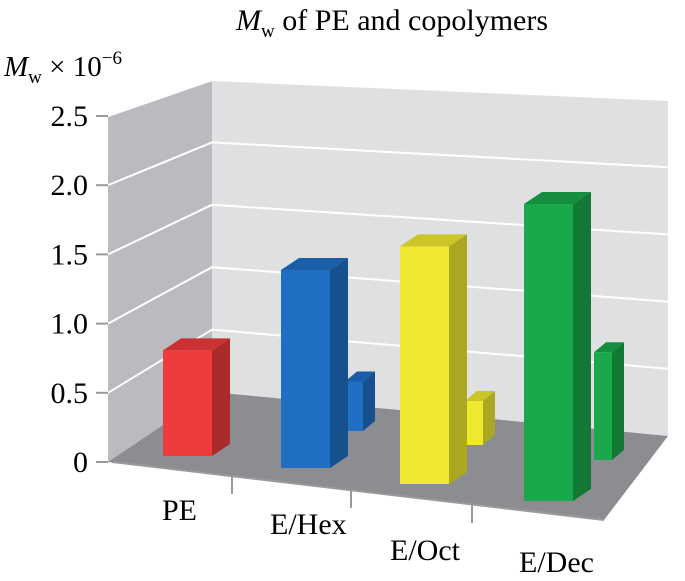 This screenshot has height=581, width=685. Describe the element at coordinates (35, 77) in the screenshot. I see `ylabel-subscript: w` at that location.